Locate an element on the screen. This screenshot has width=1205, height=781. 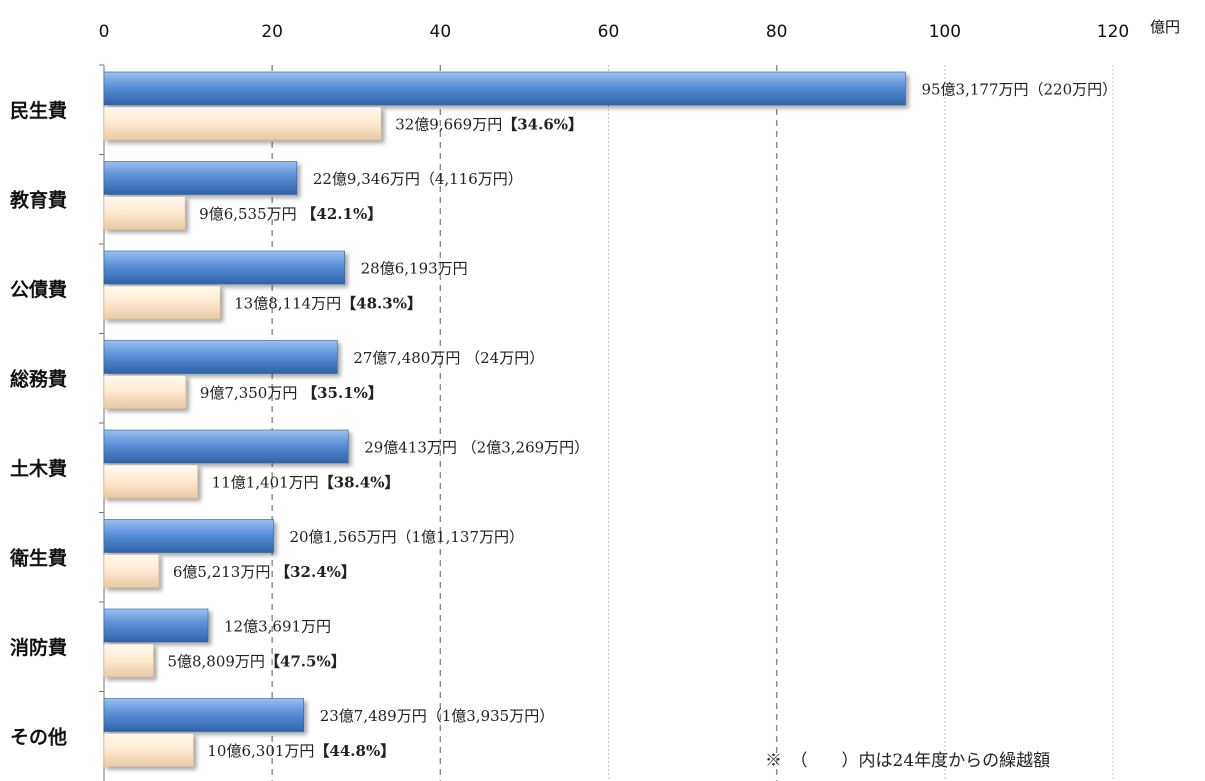
x-tick-label-0: 0 is located at coordinates (104, 32).